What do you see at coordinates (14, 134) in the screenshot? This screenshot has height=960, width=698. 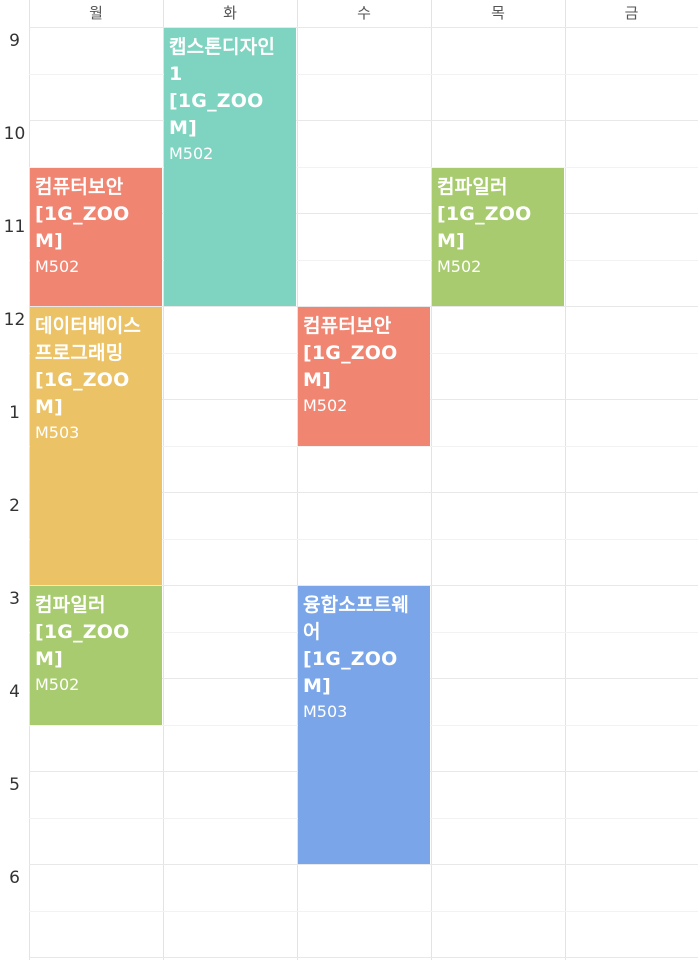 I see `hour-label: 10` at bounding box center [14, 134].